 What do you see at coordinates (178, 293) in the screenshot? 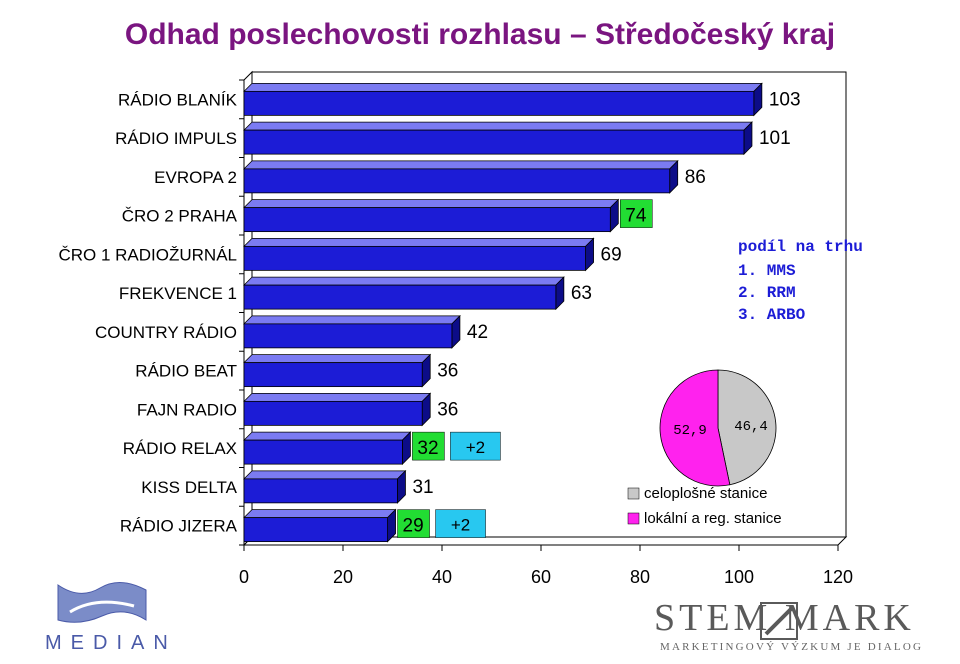
I see `category-label: FREKVENCE 1` at bounding box center [178, 293].